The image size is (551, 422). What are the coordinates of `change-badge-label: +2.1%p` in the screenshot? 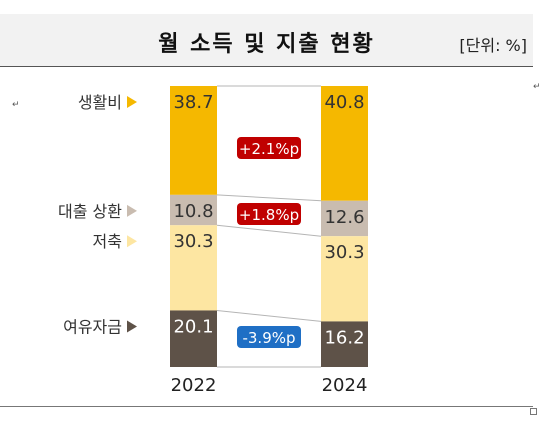 It's located at (269, 149).